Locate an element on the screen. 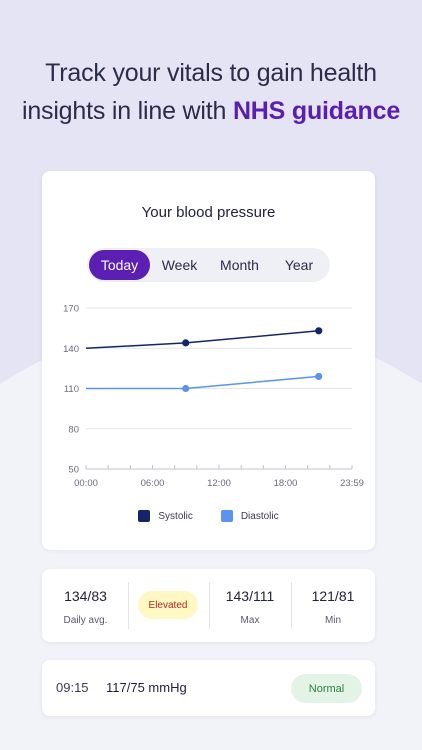 The width and height of the screenshot is (422, 750). x-tick-label: 18:00 is located at coordinates (286, 483).